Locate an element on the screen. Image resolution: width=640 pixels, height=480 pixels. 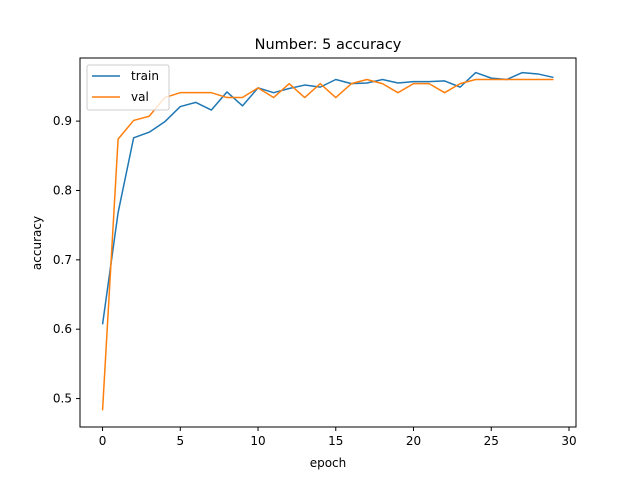
x-tick-label: 30 is located at coordinates (568, 441).